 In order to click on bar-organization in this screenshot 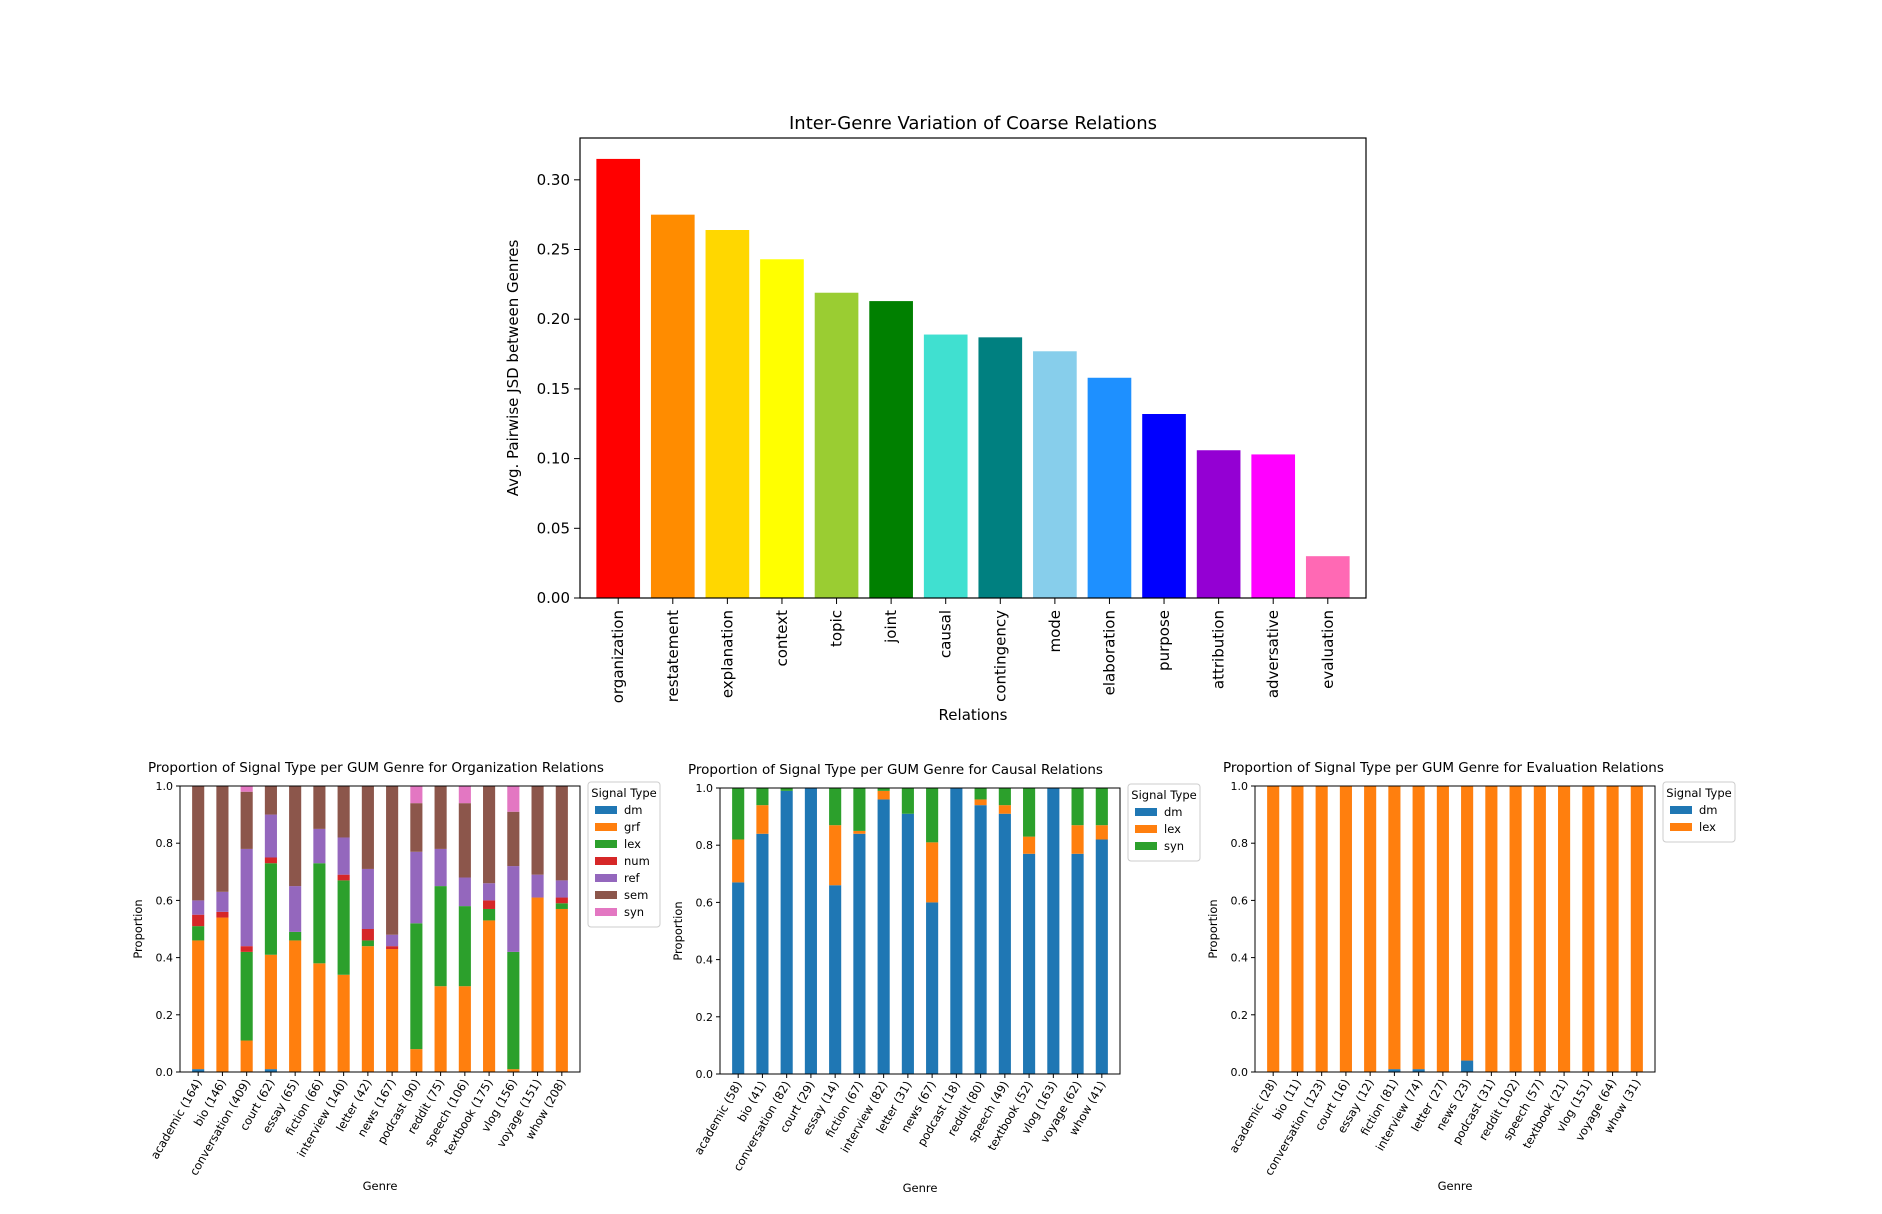, I will do `click(618, 378)`.